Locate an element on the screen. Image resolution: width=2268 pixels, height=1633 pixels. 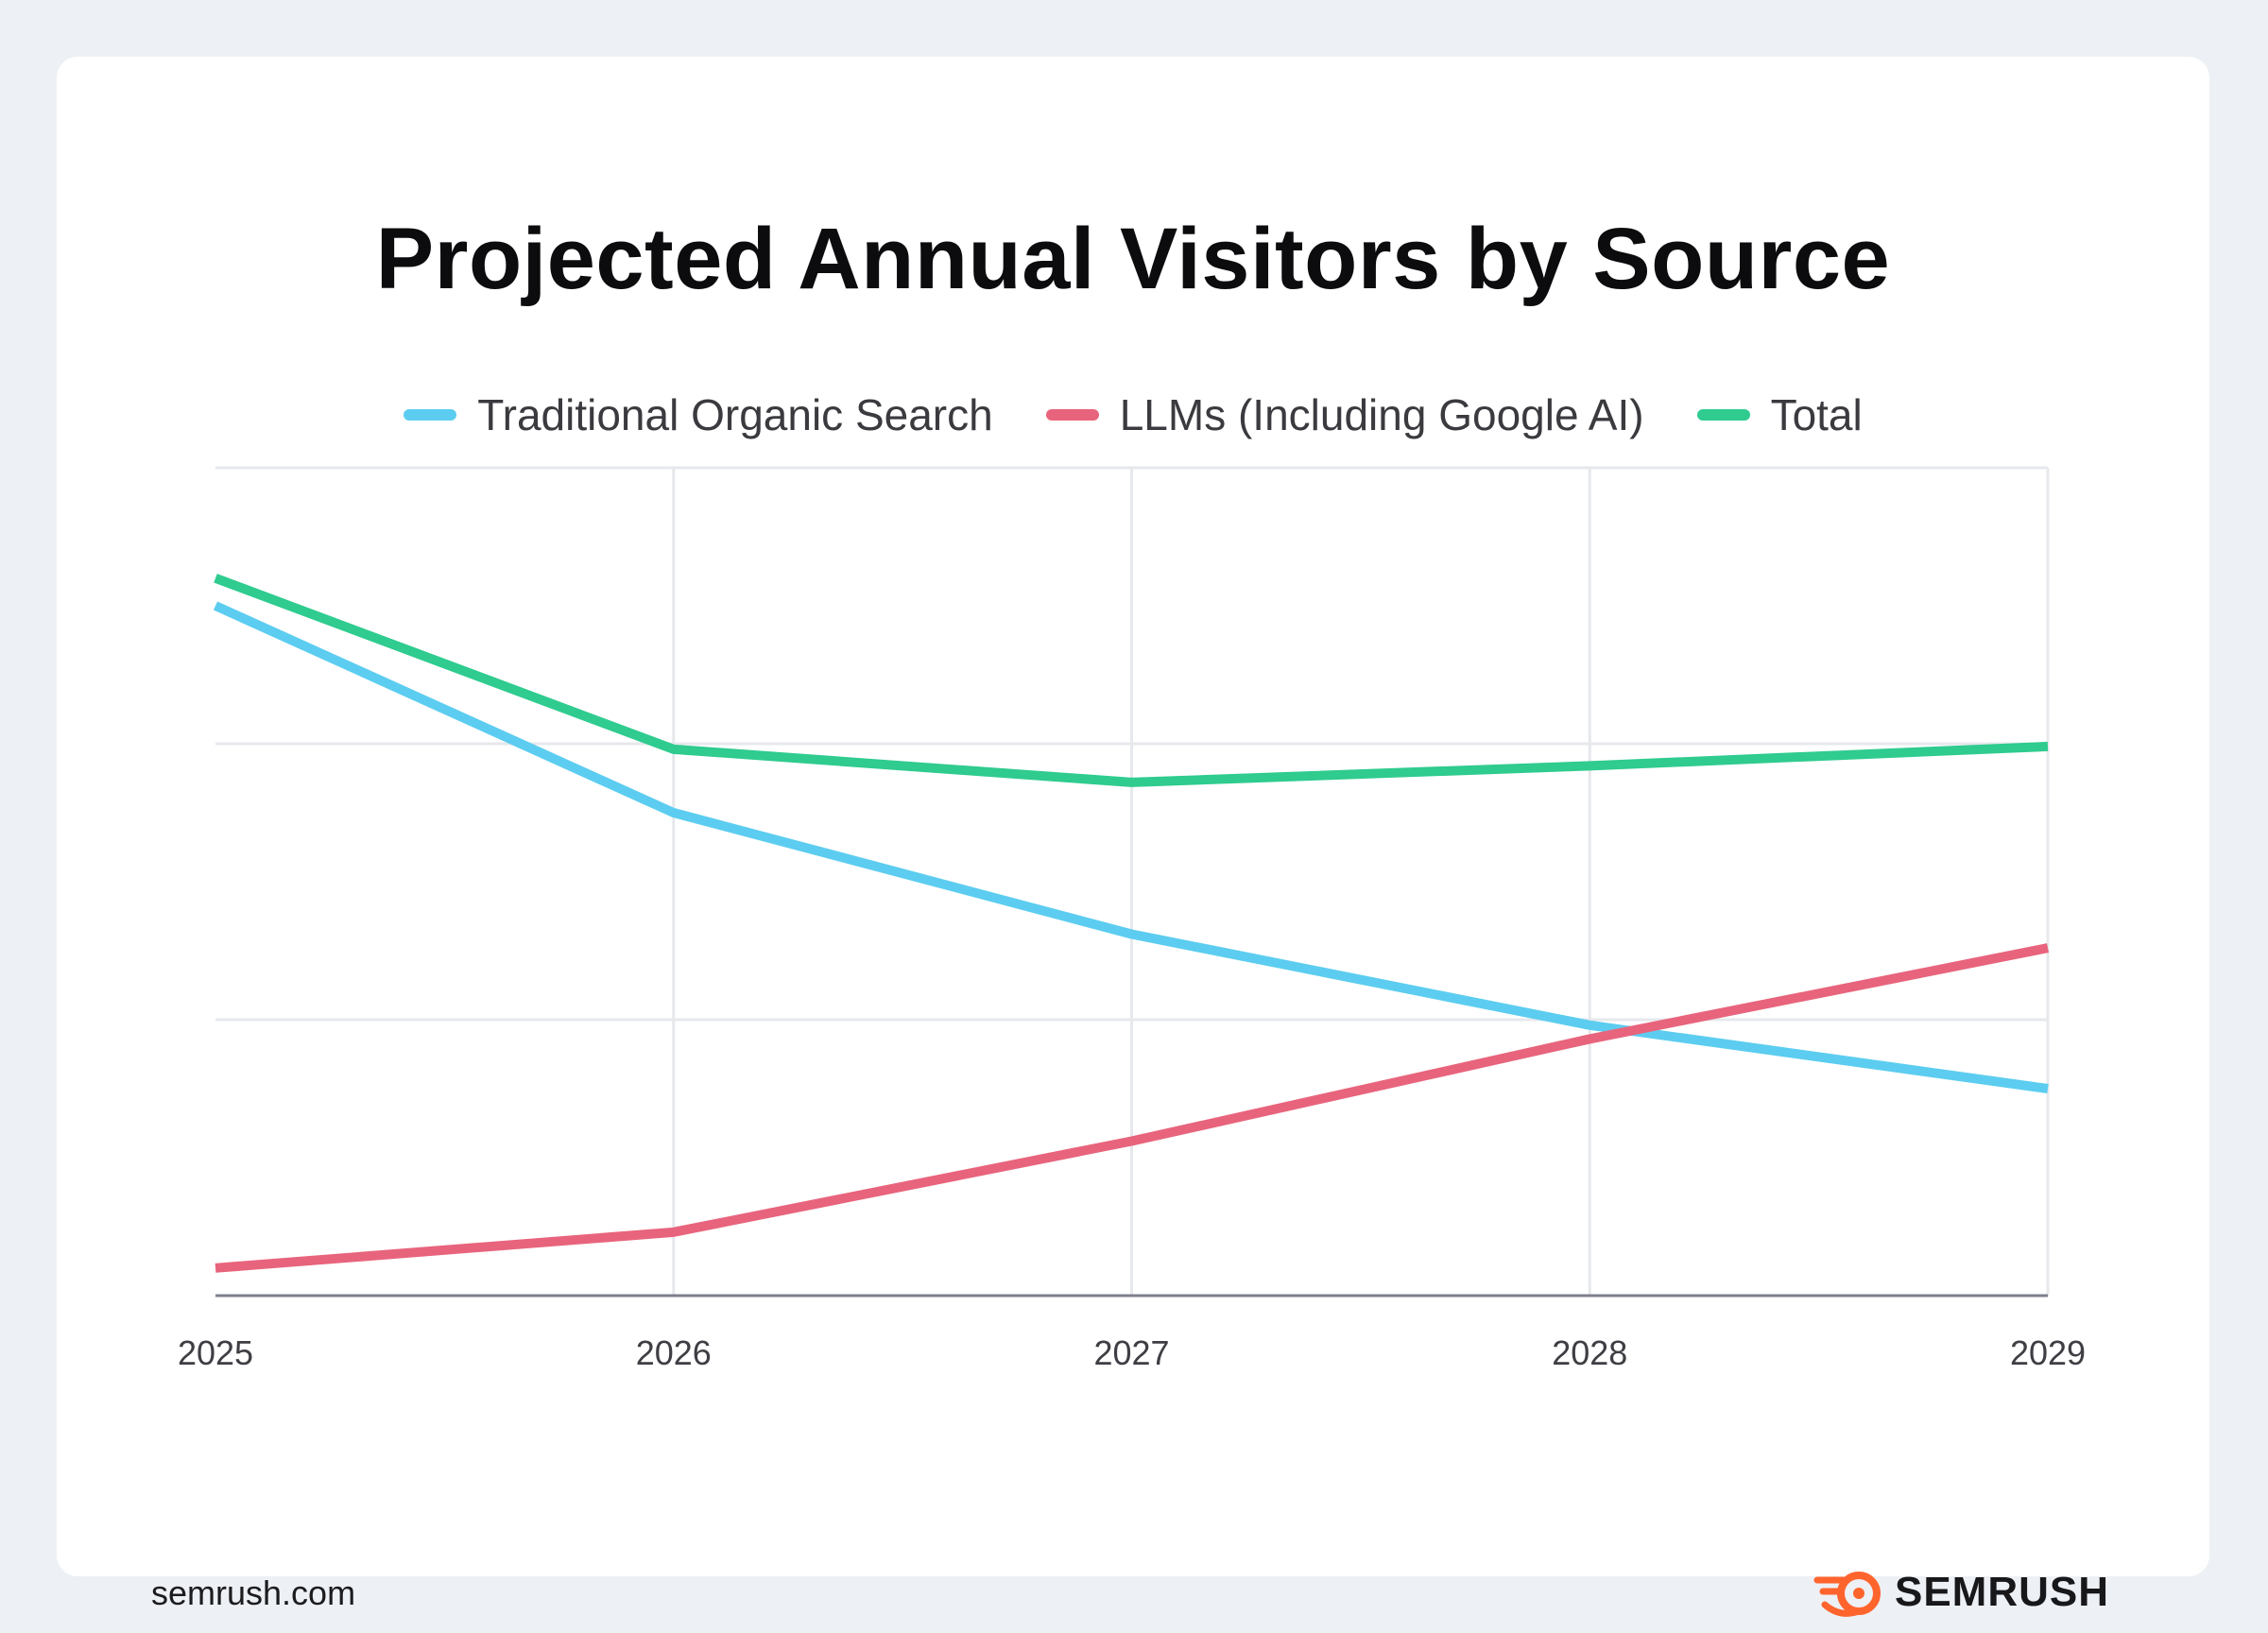
legend-item-organic: Traditional Organic Search is located at coordinates (698, 415).